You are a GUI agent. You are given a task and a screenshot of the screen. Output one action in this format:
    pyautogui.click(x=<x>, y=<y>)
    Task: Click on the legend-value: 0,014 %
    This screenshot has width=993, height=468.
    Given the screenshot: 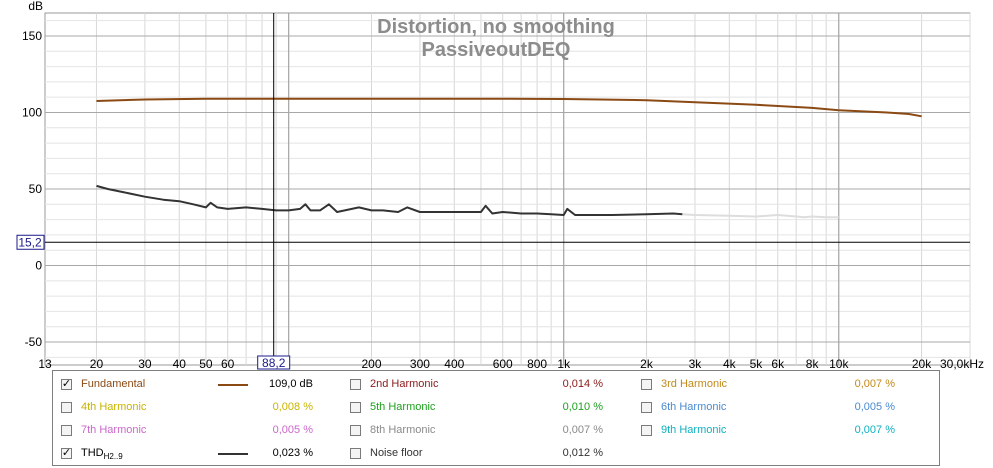 What is the action you would take?
    pyautogui.click(x=582, y=384)
    